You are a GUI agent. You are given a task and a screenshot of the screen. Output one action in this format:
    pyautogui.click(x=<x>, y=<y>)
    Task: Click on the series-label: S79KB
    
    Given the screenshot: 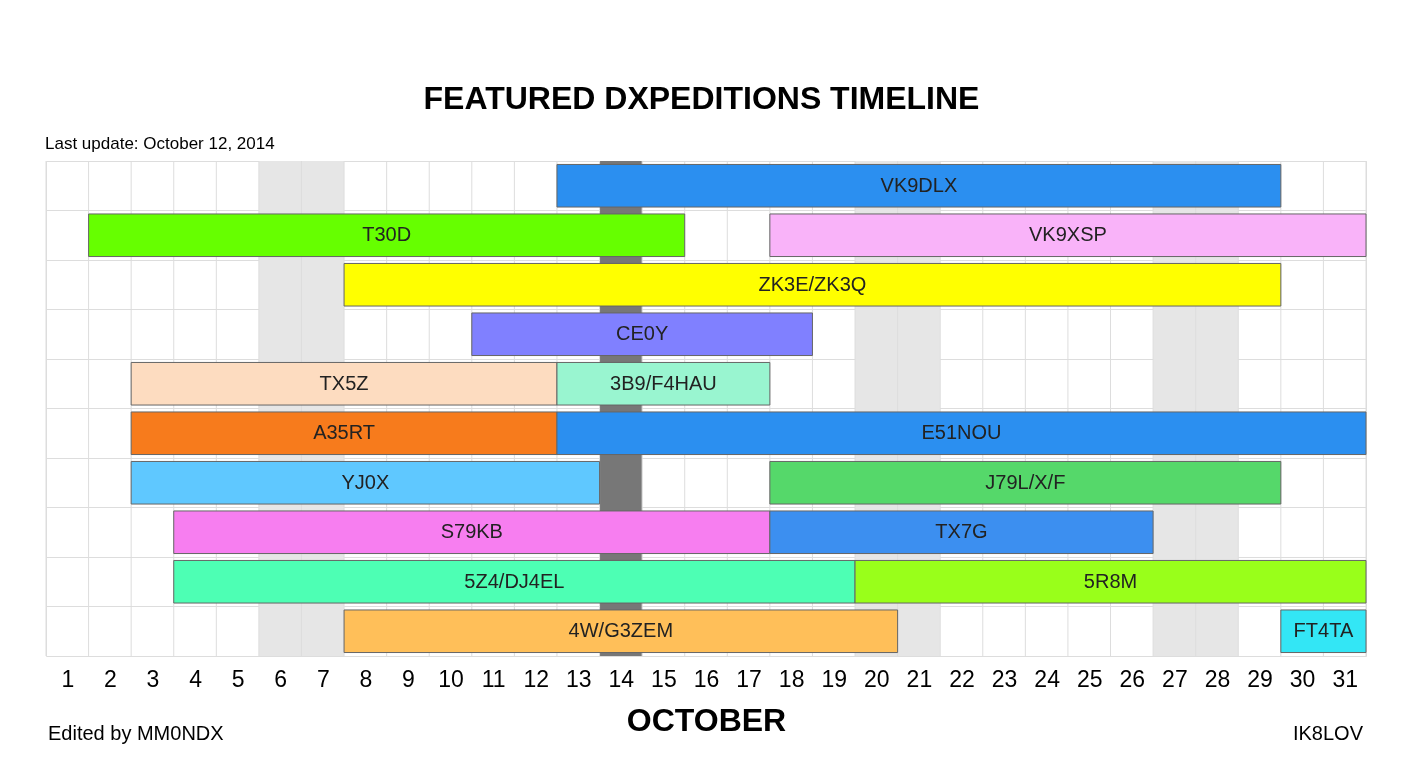 What is the action you would take?
    pyautogui.click(x=471, y=531)
    